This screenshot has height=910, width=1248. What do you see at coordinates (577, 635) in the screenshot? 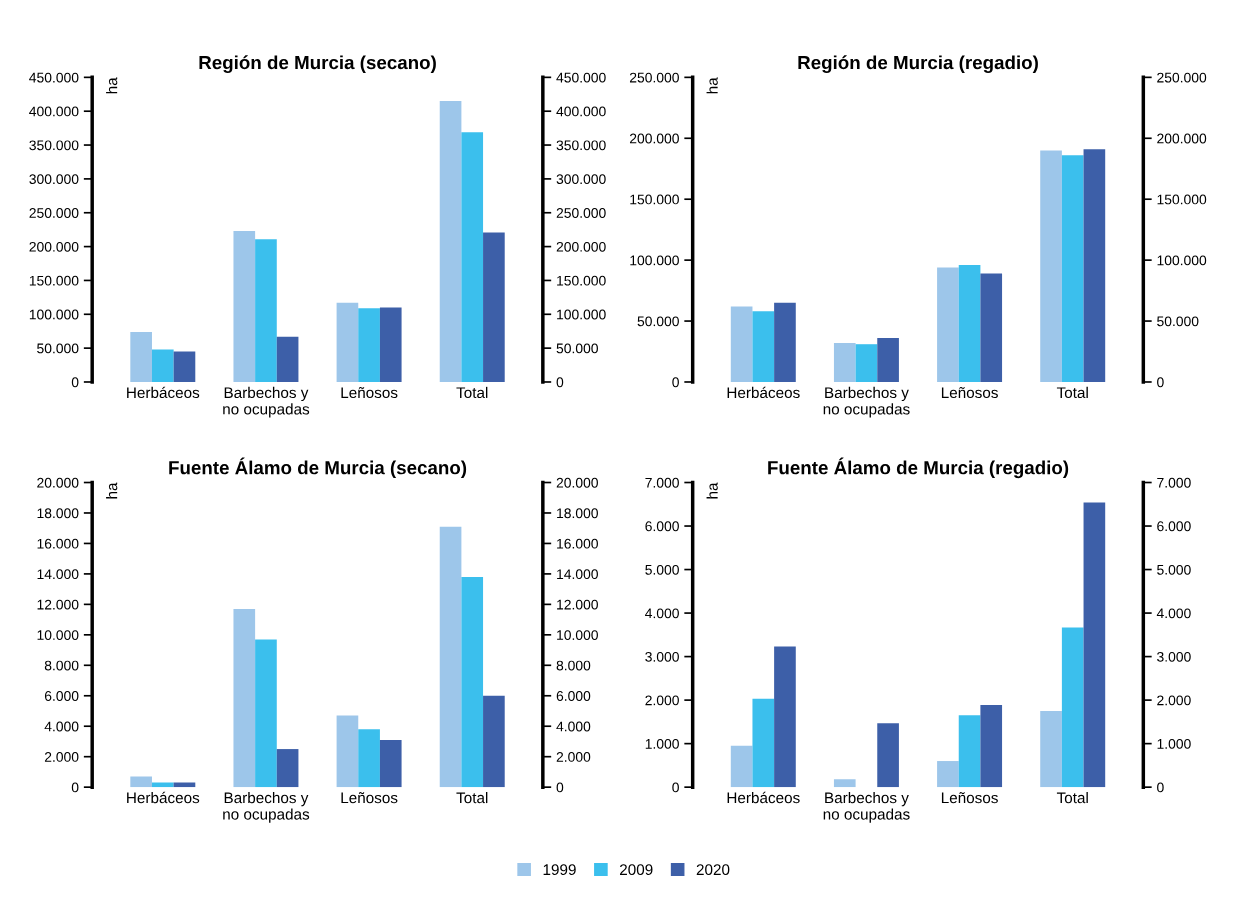
I see `y2-tick-label: 10.000` at bounding box center [577, 635].